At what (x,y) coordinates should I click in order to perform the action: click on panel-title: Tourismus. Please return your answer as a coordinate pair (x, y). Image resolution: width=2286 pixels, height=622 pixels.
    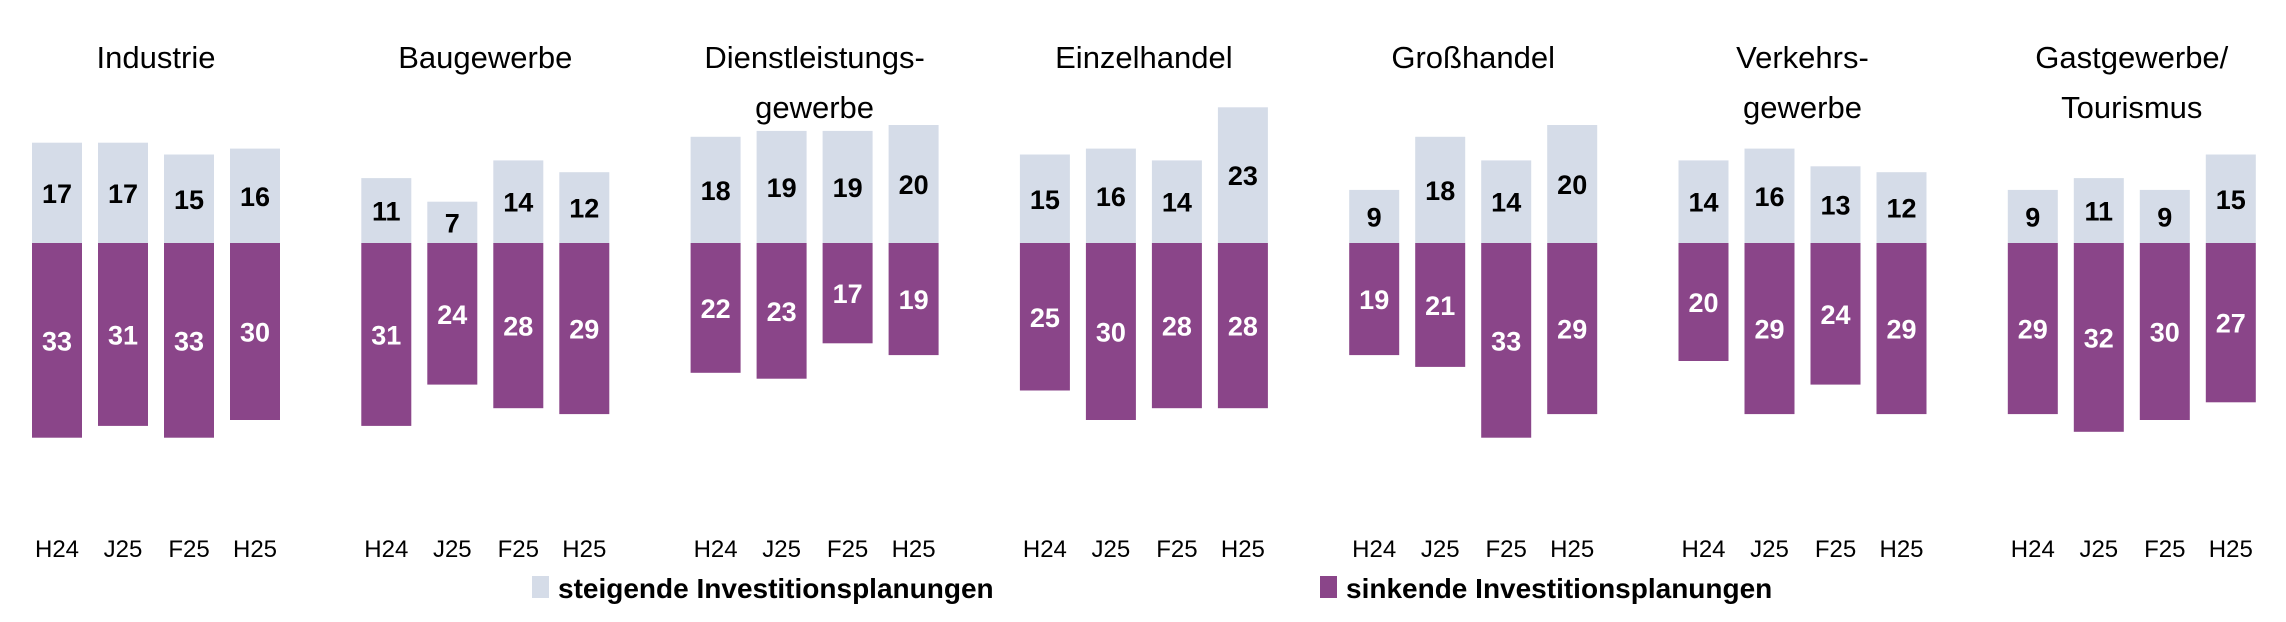
    Looking at the image, I should click on (2131, 107).